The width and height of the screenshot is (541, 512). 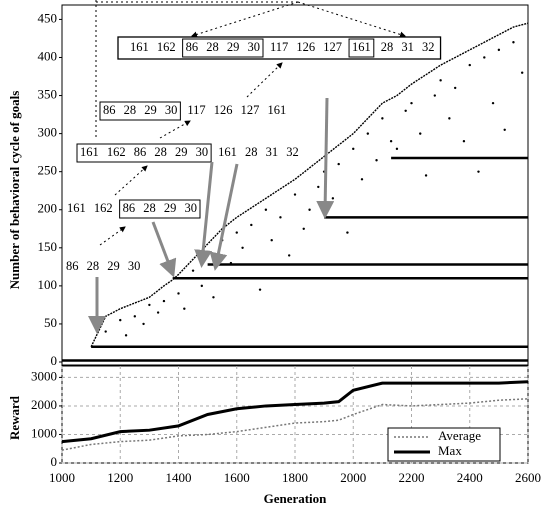 I want to click on legend-label: Average, so click(x=459, y=435).